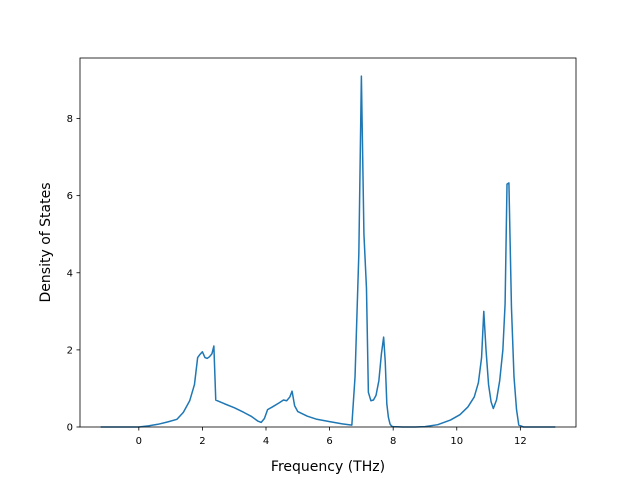 This screenshot has height=480, width=640. I want to click on y-tick-label: 2, so click(70, 350).